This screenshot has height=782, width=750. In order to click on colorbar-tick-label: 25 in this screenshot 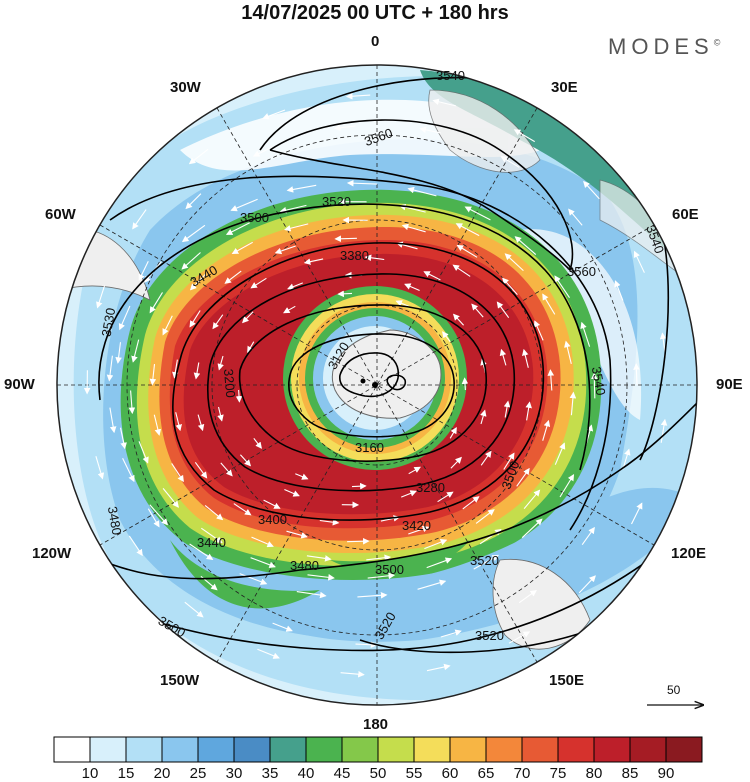, I will do `click(198, 773)`.